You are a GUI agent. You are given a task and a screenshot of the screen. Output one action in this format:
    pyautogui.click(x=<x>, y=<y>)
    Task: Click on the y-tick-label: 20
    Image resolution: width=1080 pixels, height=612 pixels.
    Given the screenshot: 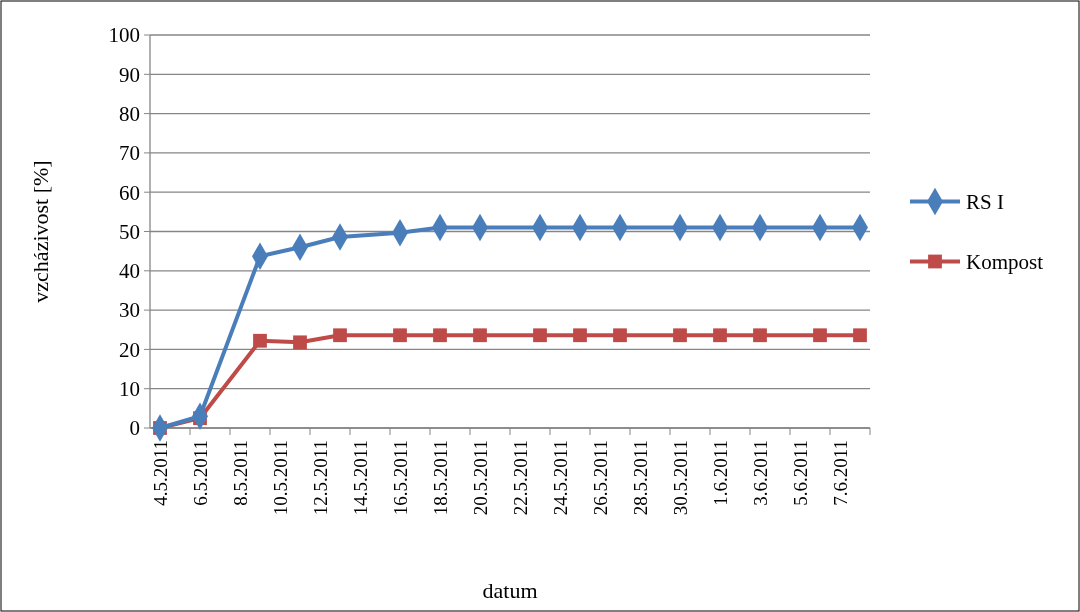 What is the action you would take?
    pyautogui.click(x=129, y=349)
    